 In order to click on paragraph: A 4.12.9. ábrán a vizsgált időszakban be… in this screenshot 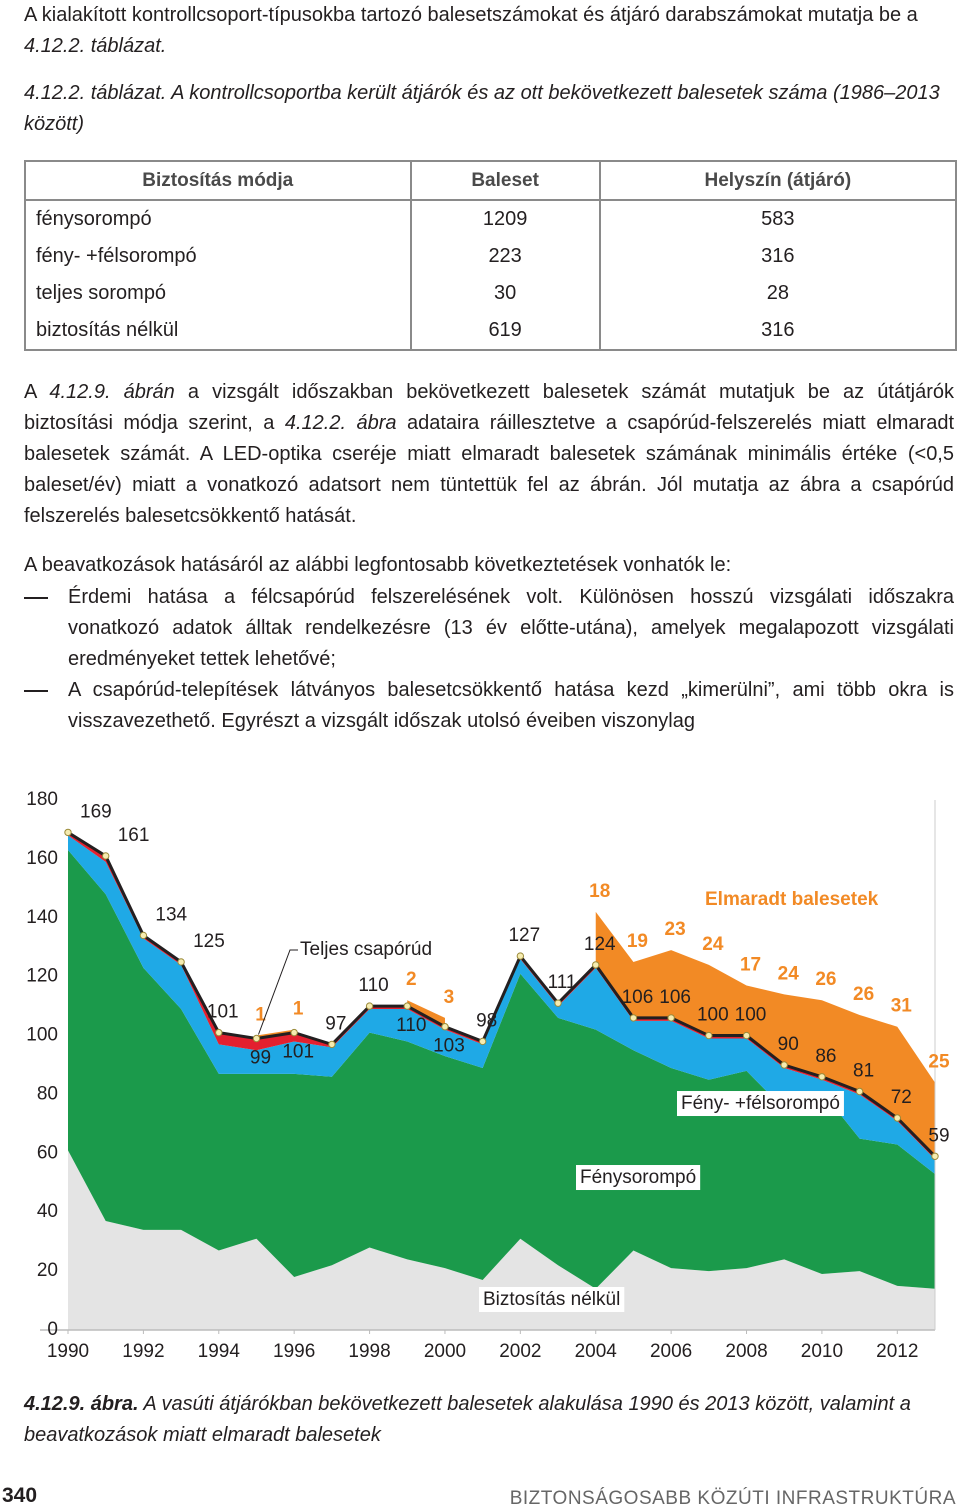, I will do `click(489, 454)`.